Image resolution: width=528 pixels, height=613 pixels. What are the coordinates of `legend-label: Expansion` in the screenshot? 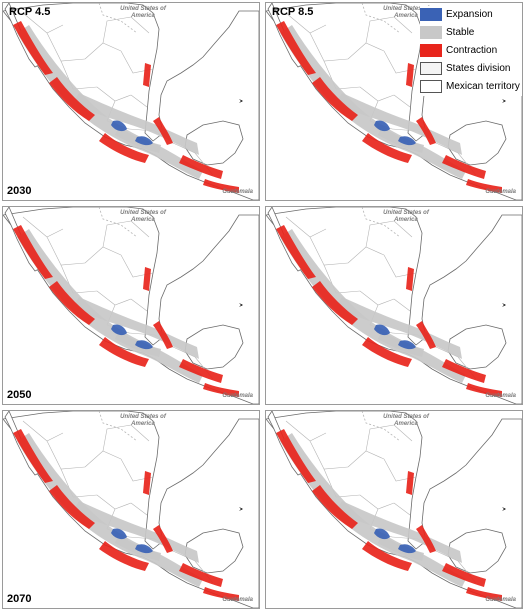 It's located at (469, 14).